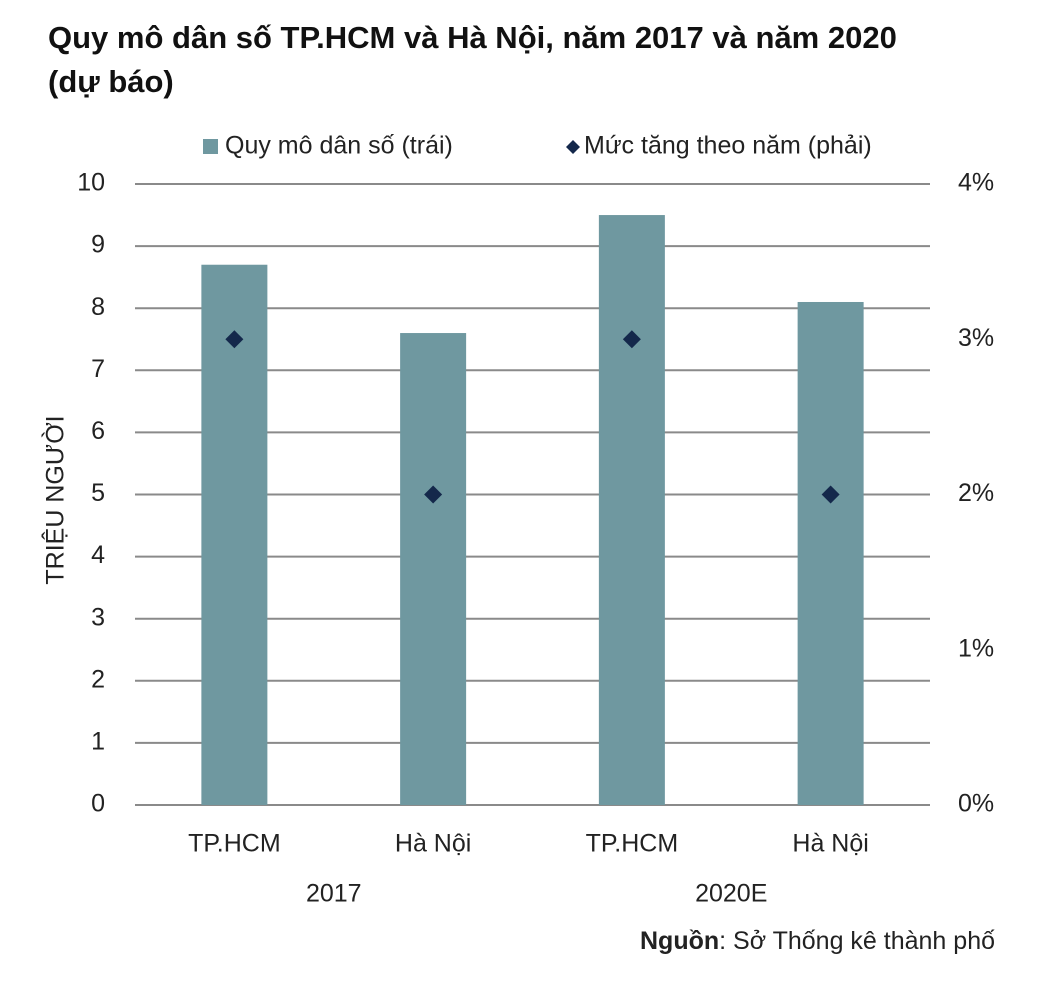 This screenshot has width=1058, height=992. Describe the element at coordinates (857, 941) in the screenshot. I see `source-text: : Sở Thống kê thành phố` at that location.